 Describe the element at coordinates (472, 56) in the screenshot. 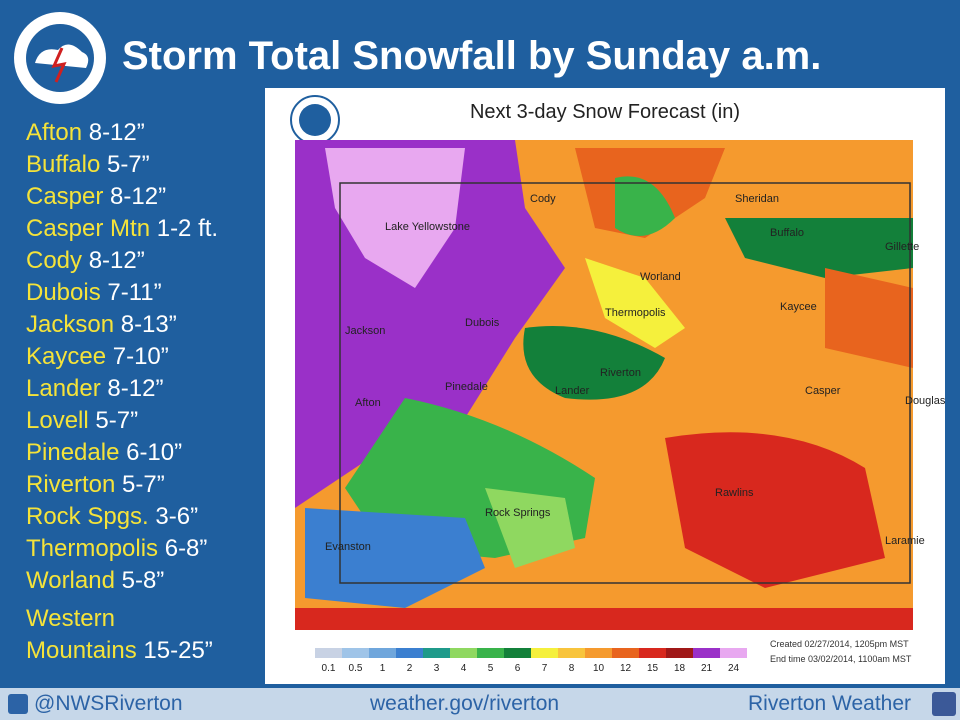

I see `slide-title: Storm Total Snowfall by Sunday a.m.` at that location.